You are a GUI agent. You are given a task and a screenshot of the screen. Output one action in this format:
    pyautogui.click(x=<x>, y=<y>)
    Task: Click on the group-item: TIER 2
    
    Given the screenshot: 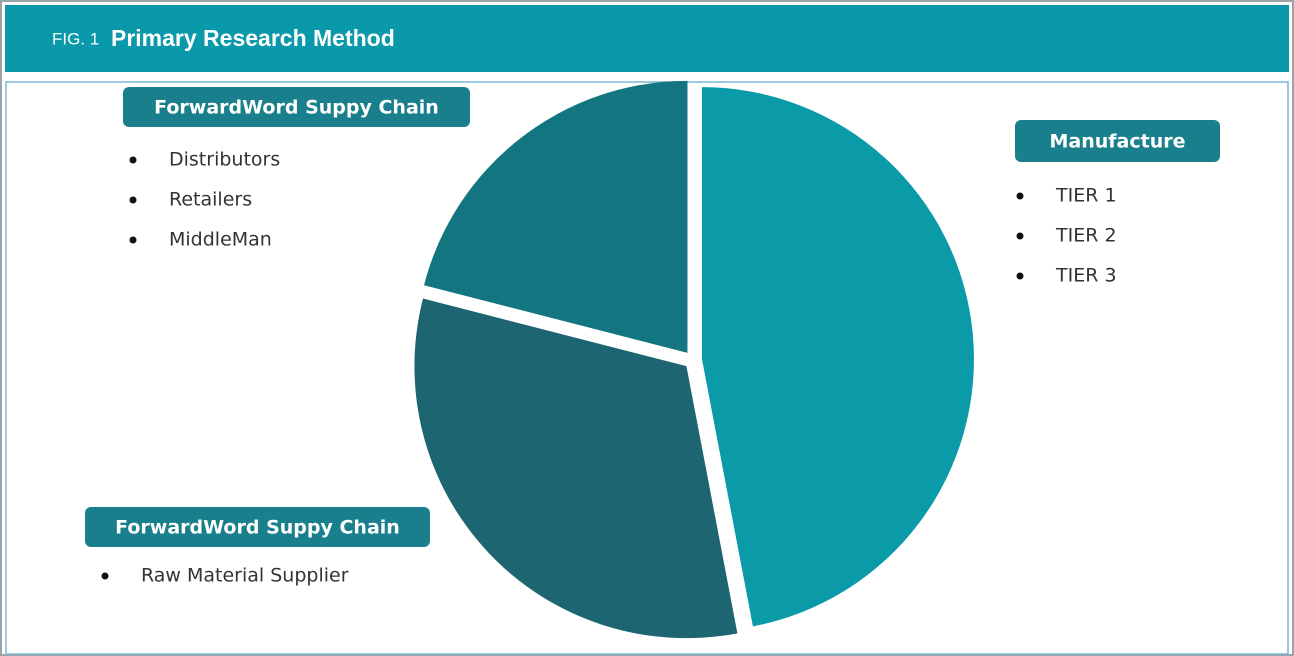 What is the action you would take?
    pyautogui.click(x=1086, y=236)
    